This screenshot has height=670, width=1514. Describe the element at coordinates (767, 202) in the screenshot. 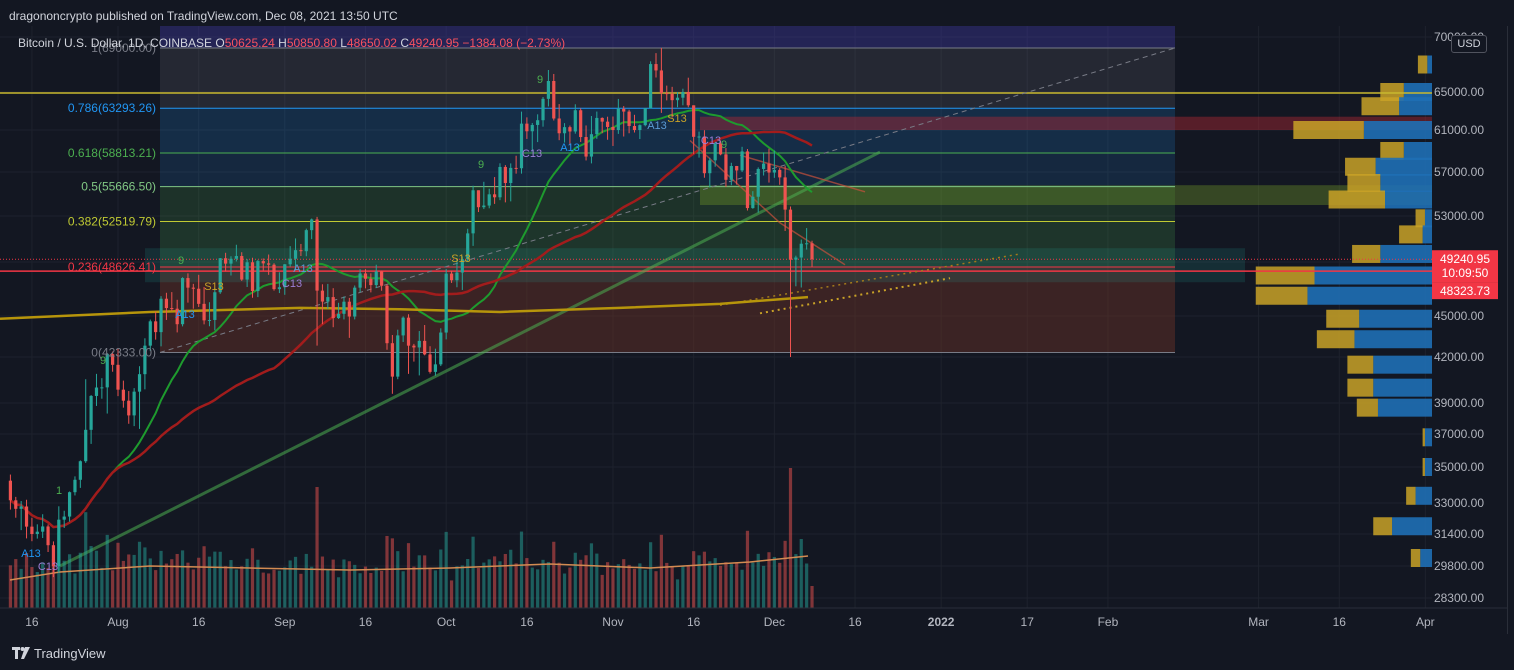

I see `channel-lower` at that location.